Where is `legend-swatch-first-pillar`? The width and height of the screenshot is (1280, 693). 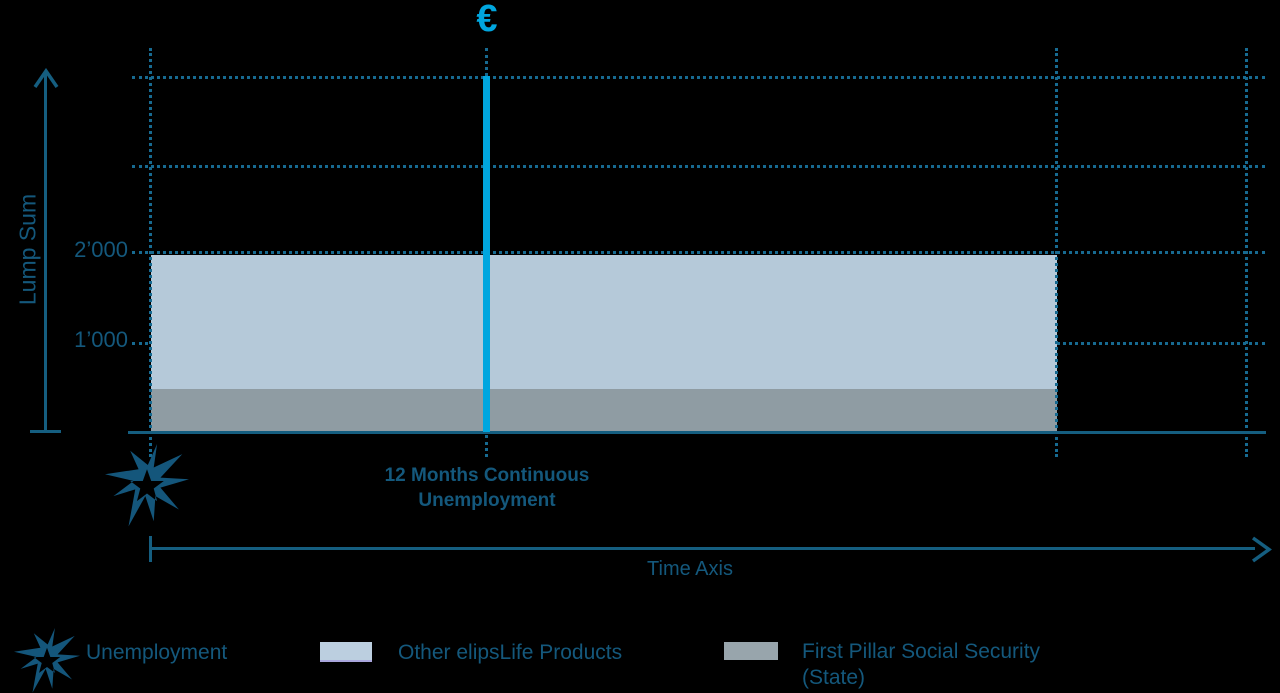
legend-swatch-first-pillar is located at coordinates (751, 651).